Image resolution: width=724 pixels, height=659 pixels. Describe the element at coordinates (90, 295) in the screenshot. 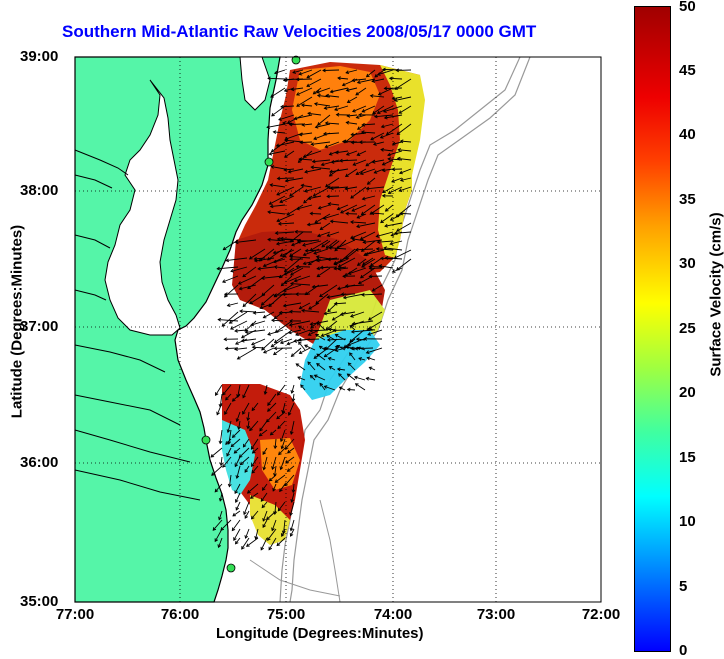

I see `river` at that location.